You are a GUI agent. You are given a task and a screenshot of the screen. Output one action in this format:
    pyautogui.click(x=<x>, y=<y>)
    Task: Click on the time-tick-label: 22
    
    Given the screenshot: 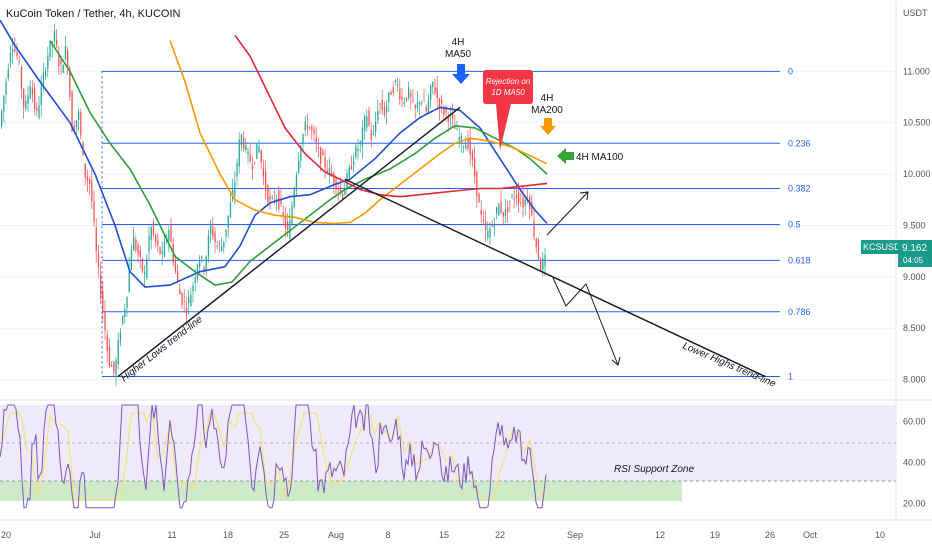 What is the action you would take?
    pyautogui.click(x=500, y=535)
    